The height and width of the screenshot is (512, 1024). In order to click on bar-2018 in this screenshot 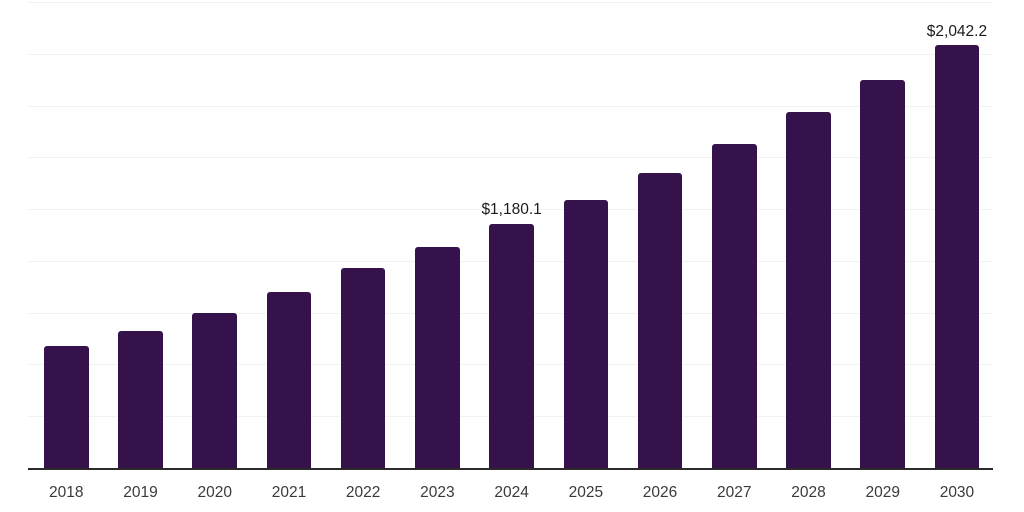, I will do `click(66, 407)`.